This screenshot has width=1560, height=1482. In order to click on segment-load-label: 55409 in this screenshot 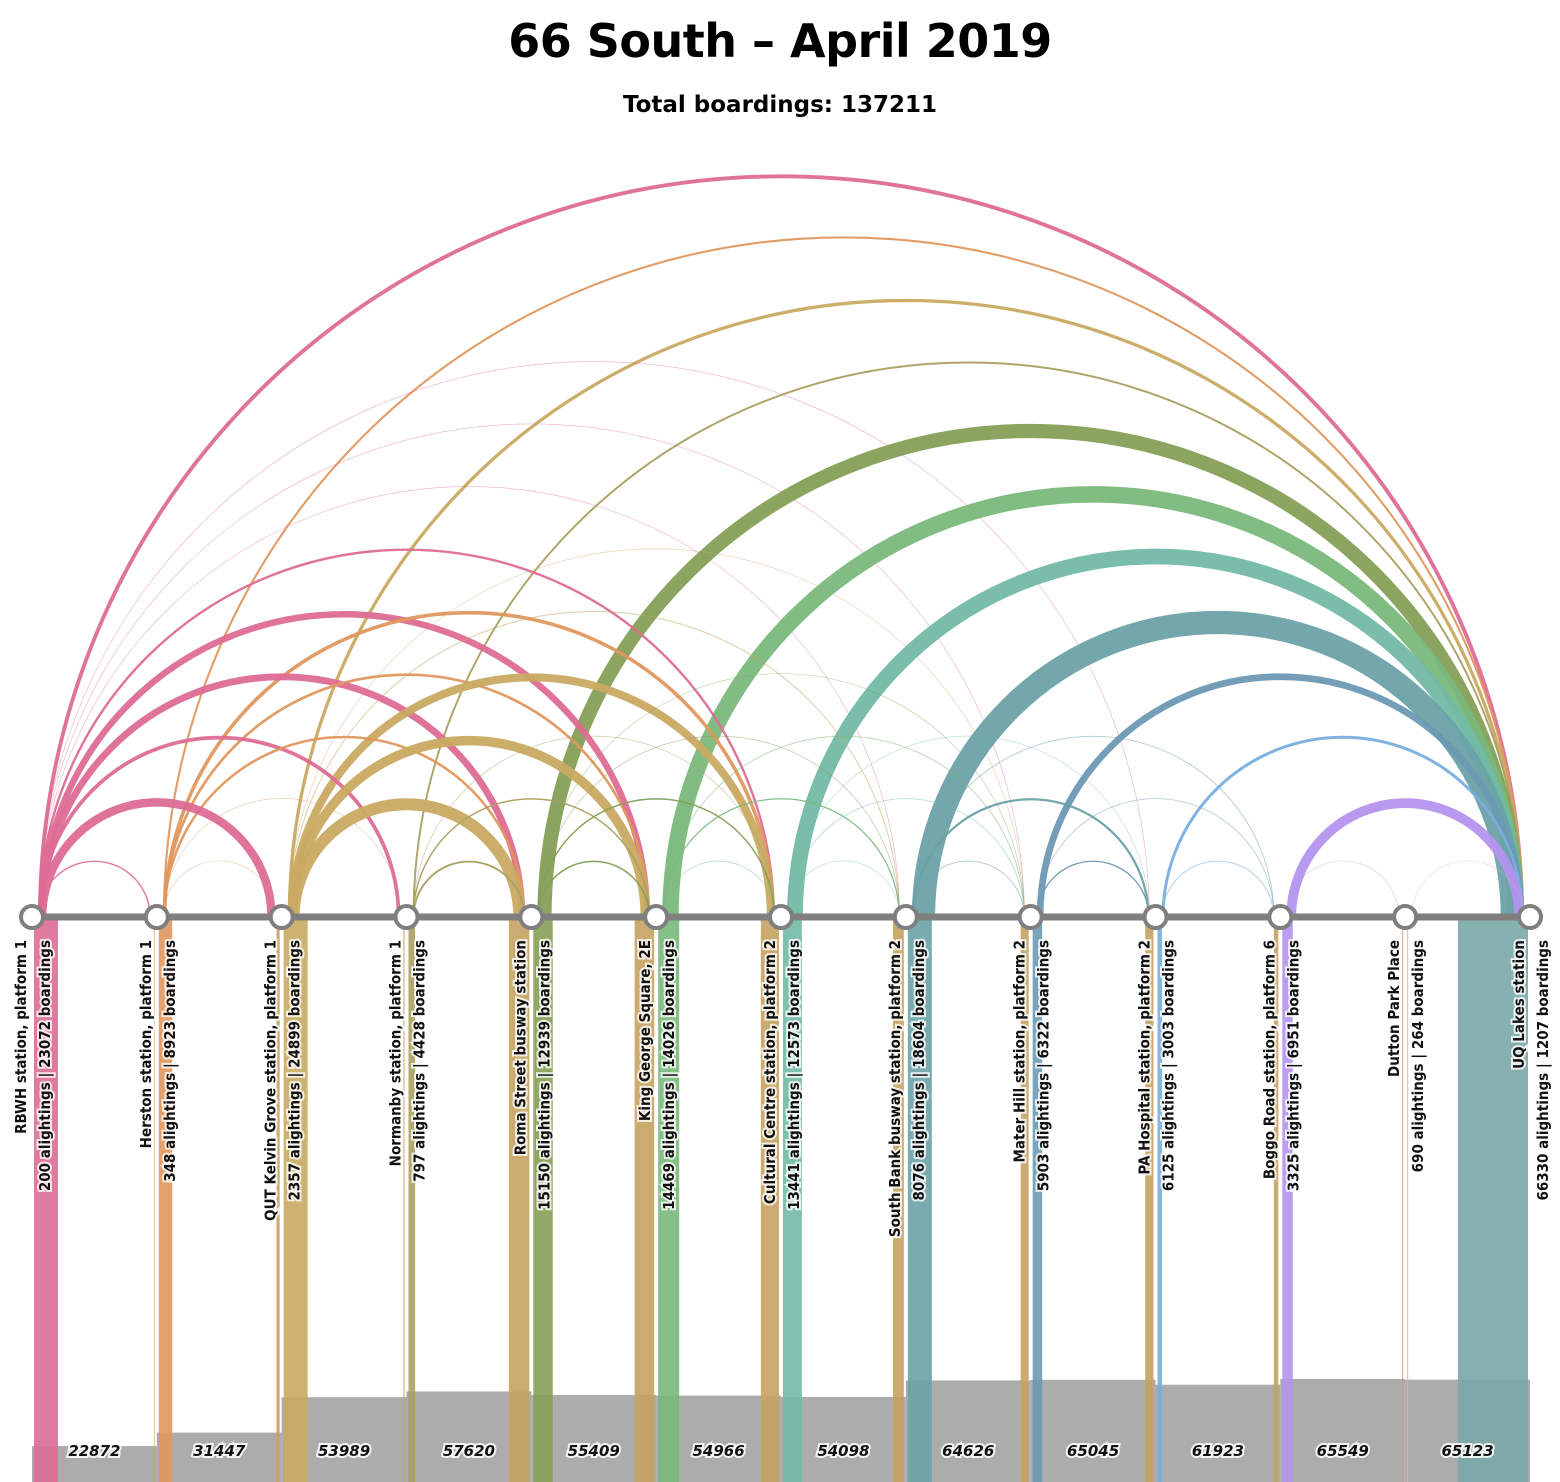, I will do `click(594, 1451)`.